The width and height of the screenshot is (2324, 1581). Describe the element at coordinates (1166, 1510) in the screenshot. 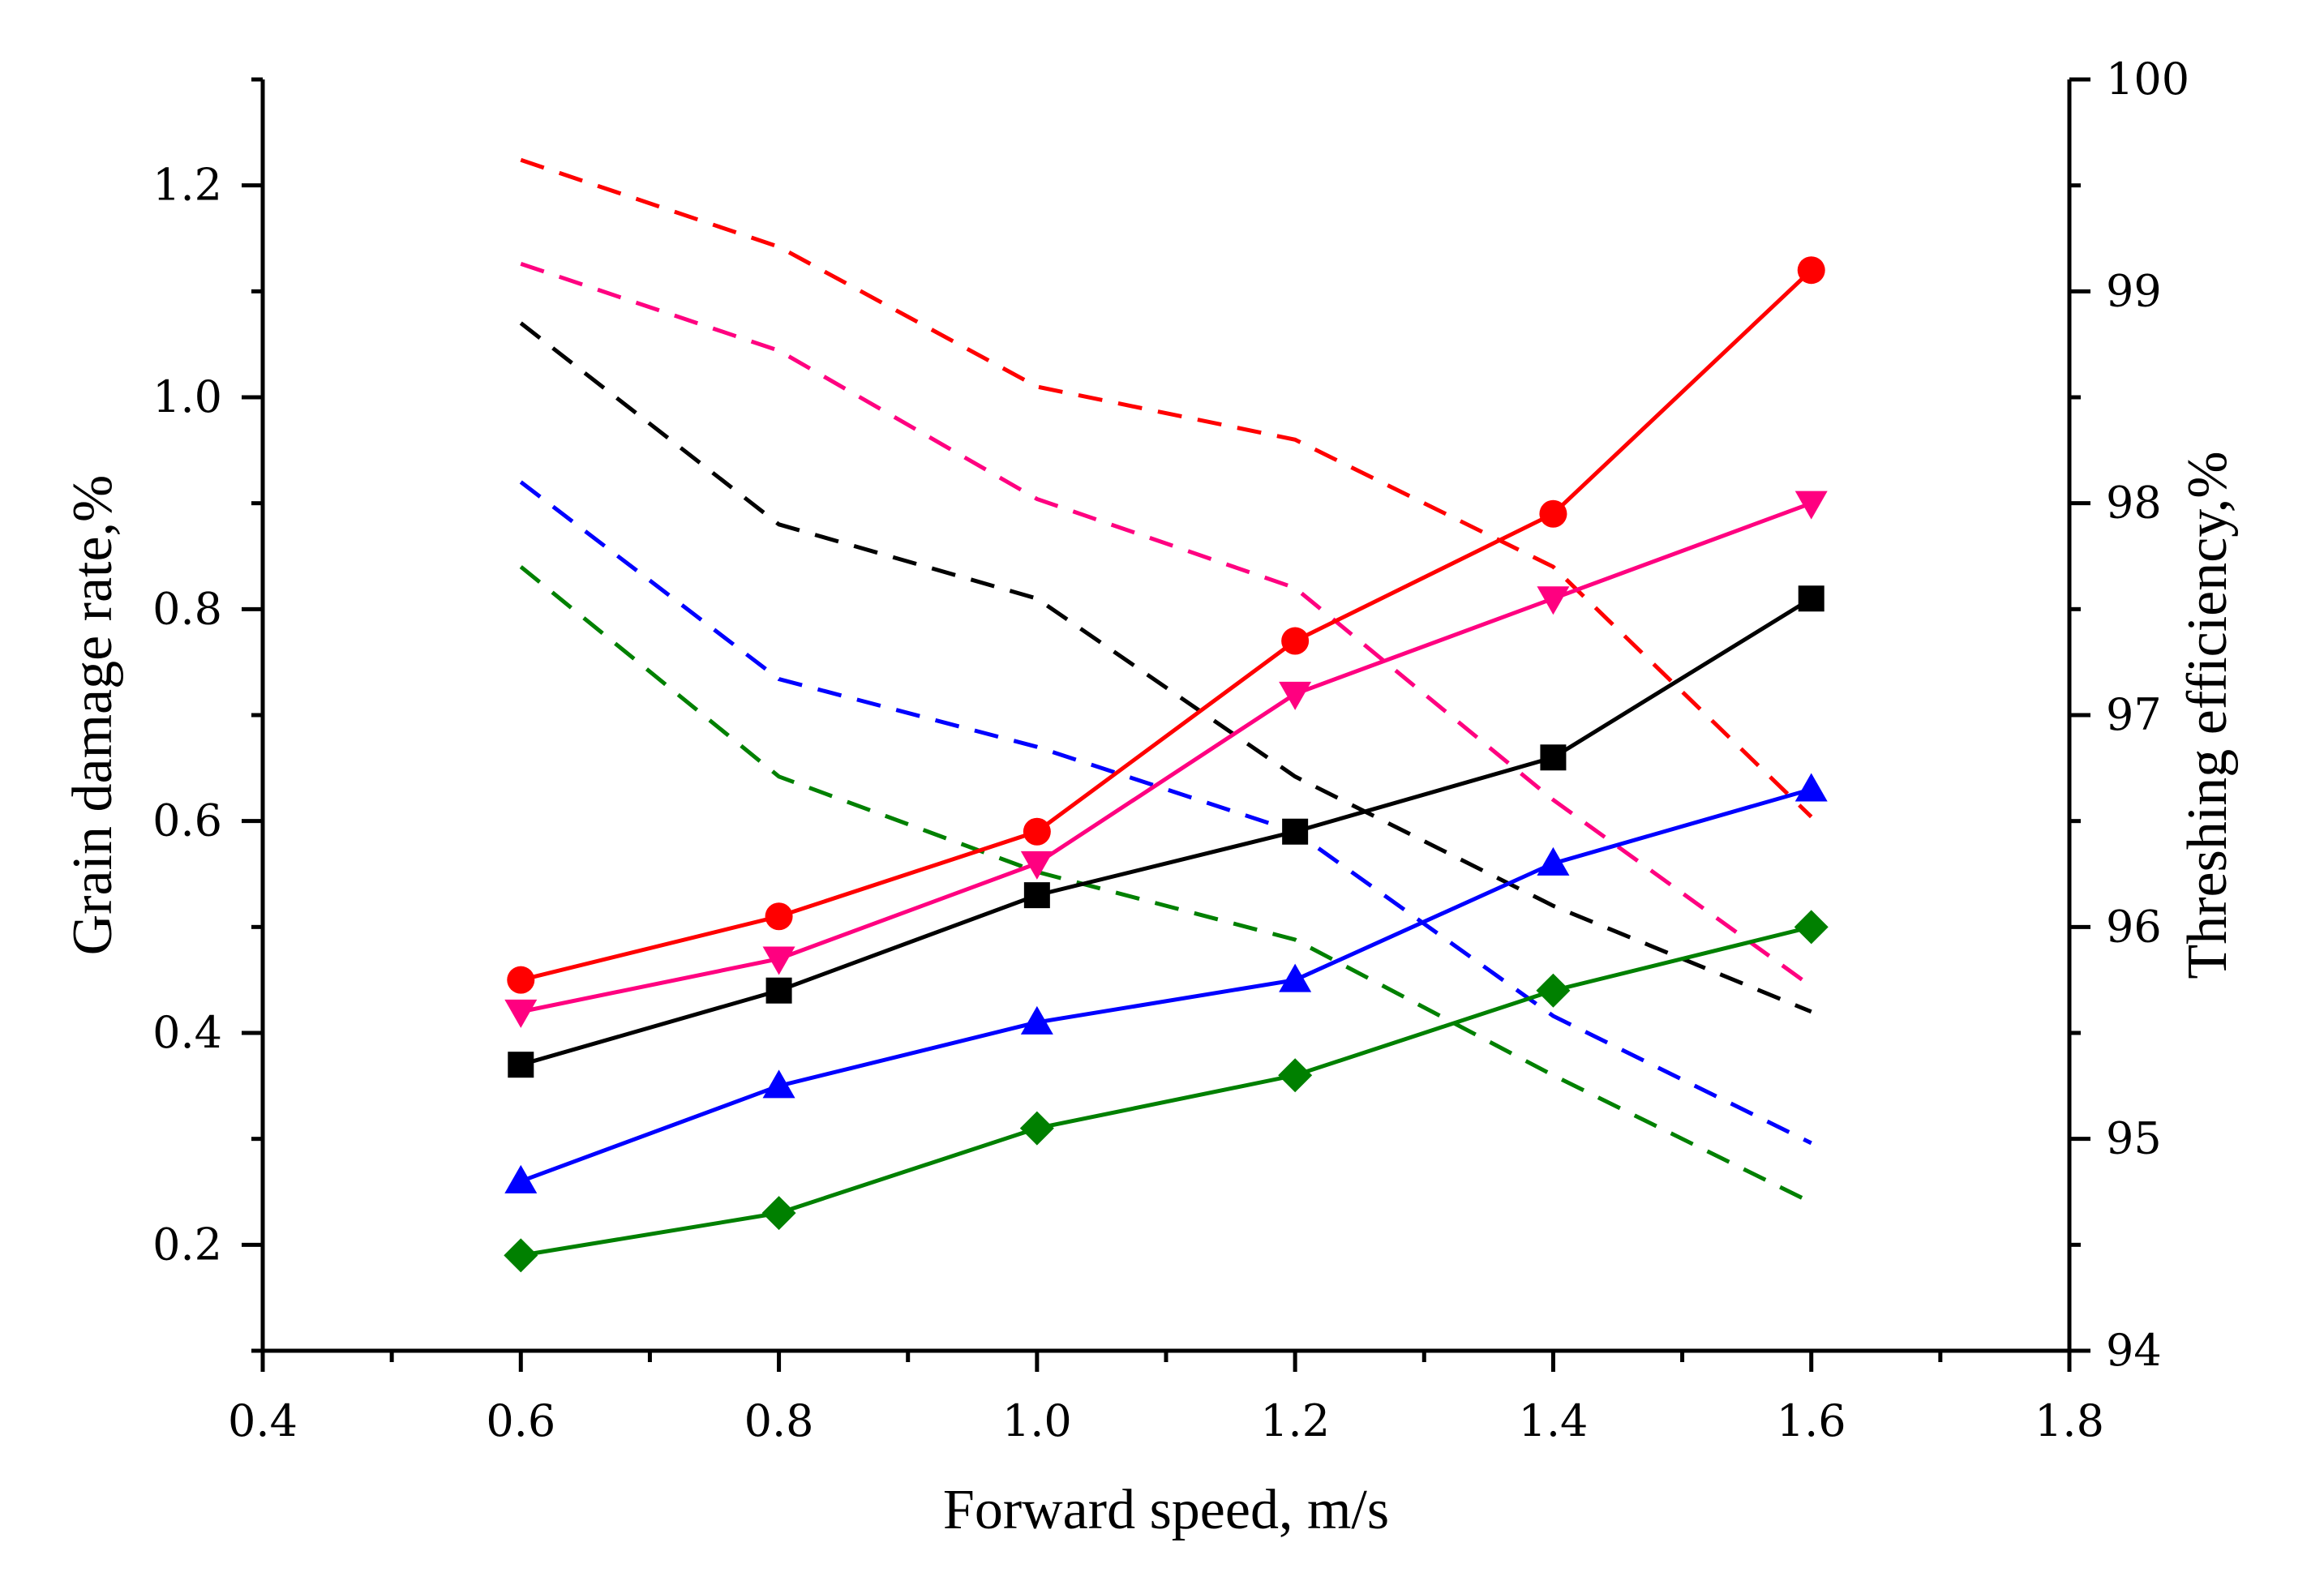

I see `x-axis-title: Forward speed, m/s` at that location.